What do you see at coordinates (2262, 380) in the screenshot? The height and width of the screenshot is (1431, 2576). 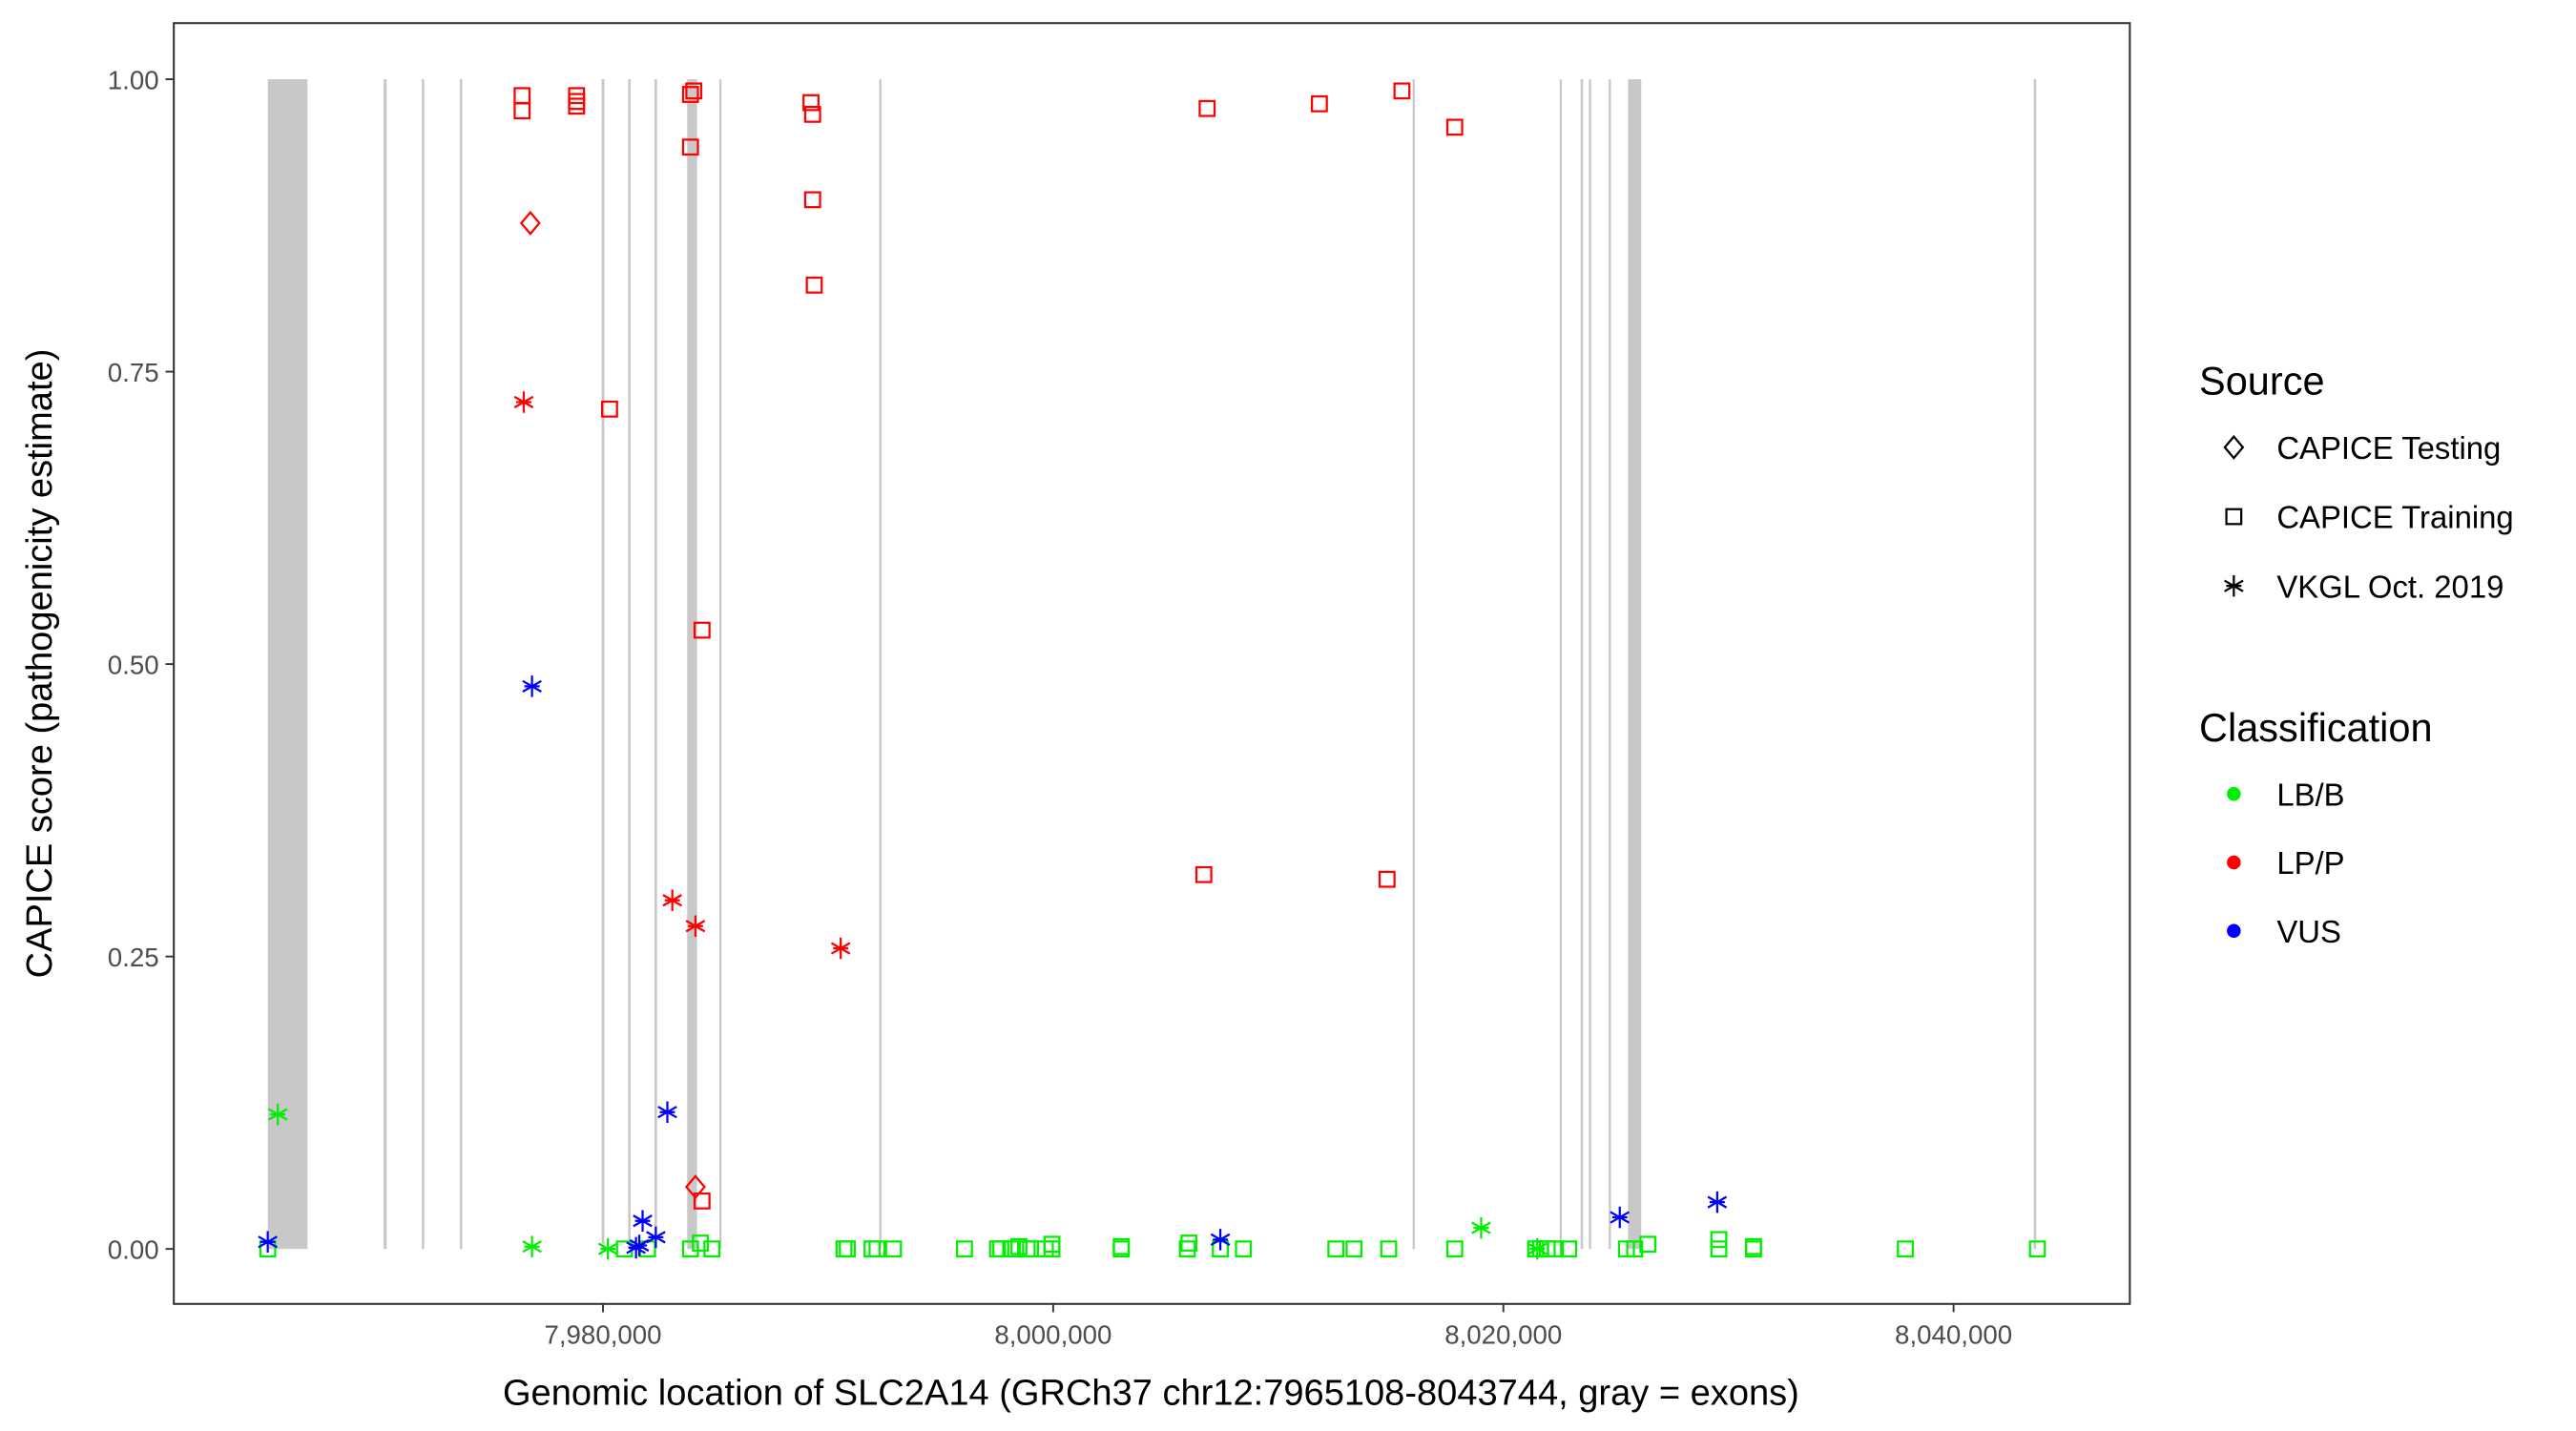 I see `legend-title-source: Source` at bounding box center [2262, 380].